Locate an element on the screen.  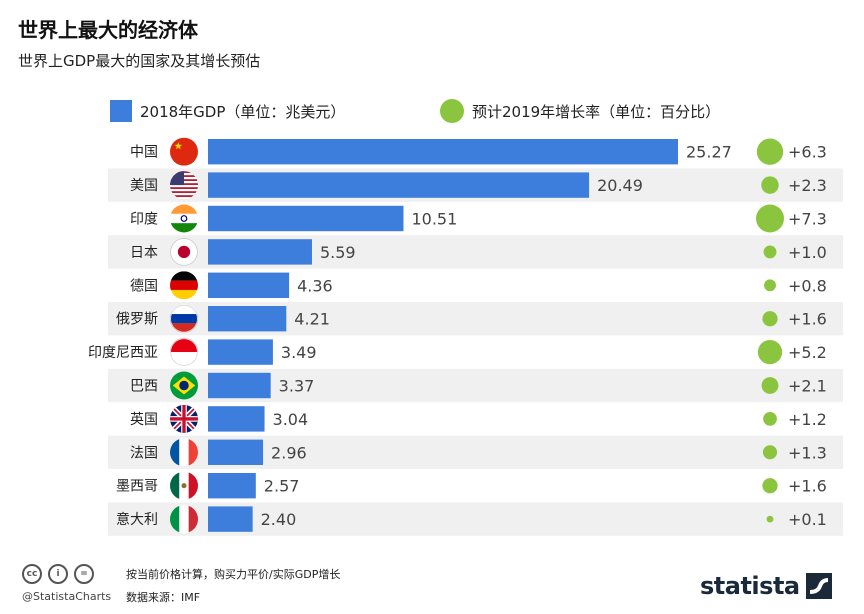
legend-gdp-label: 2018年GDP（单位：兆美元） is located at coordinates (243, 111).